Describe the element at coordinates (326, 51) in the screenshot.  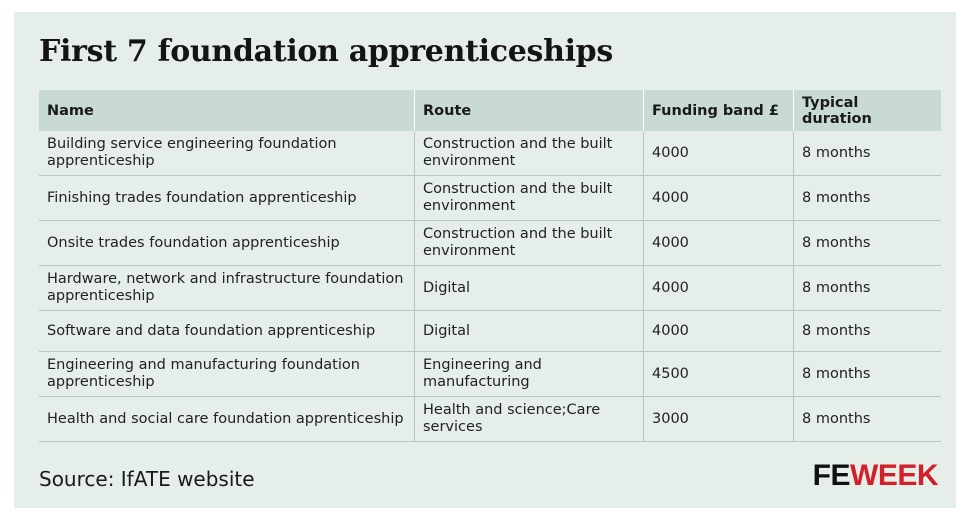
I see `page-title: First 7 foundation apprenticeships` at that location.